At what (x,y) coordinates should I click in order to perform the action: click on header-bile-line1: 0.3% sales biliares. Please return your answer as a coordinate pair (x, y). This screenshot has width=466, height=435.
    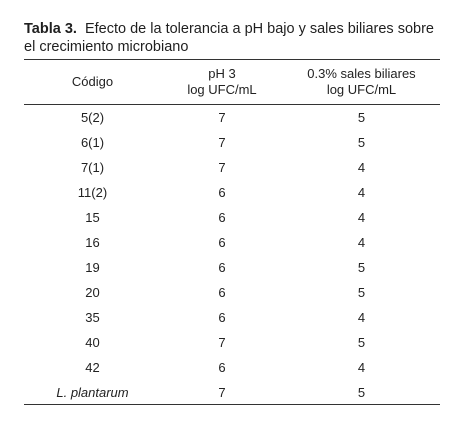
    Looking at the image, I should click on (361, 73).